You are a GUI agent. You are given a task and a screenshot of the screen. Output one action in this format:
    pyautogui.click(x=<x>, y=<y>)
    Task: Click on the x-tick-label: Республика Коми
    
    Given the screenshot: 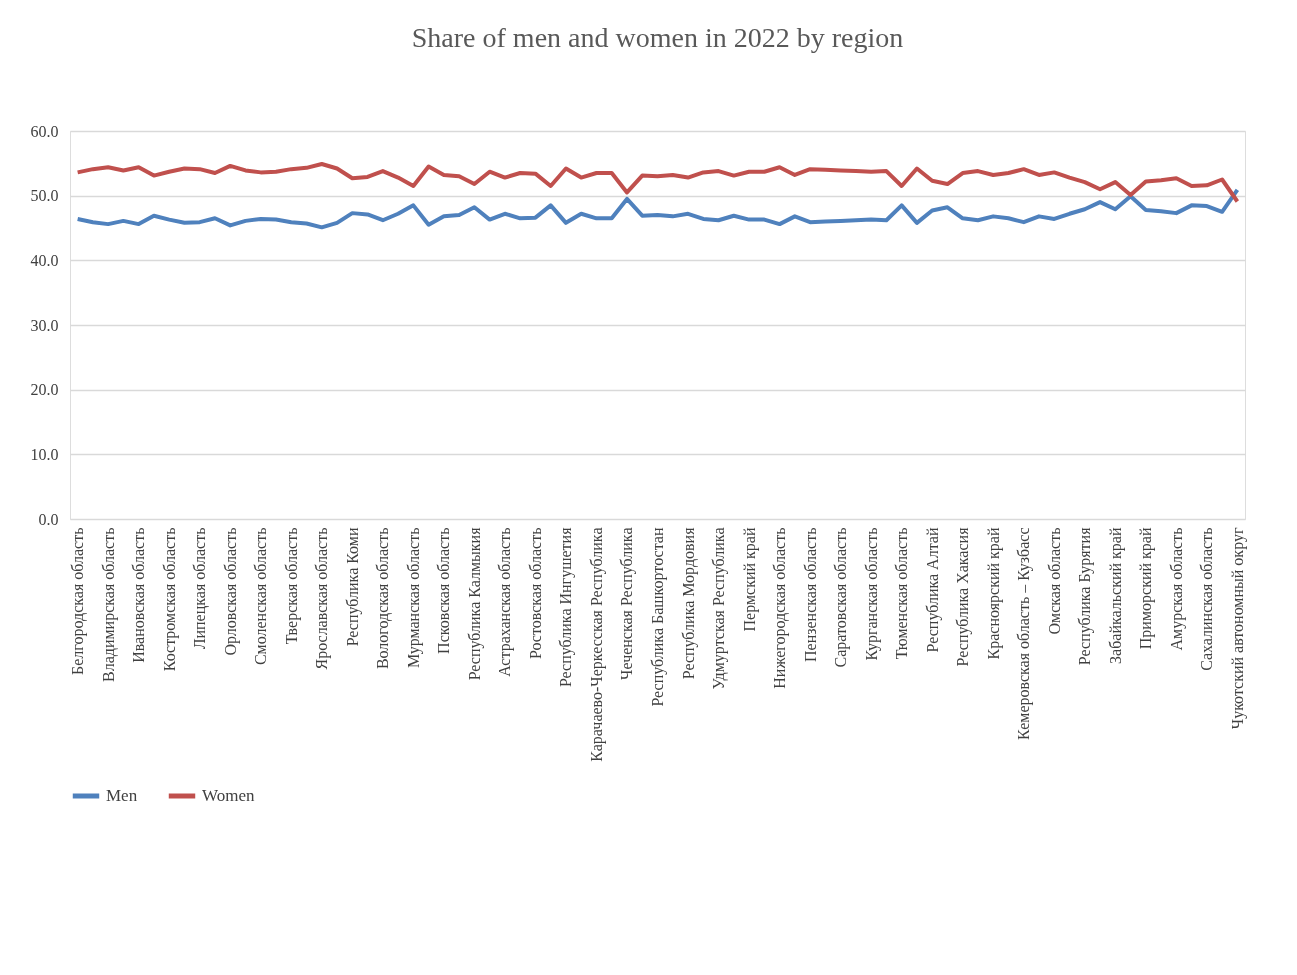 What is the action you would take?
    pyautogui.click(x=352, y=587)
    